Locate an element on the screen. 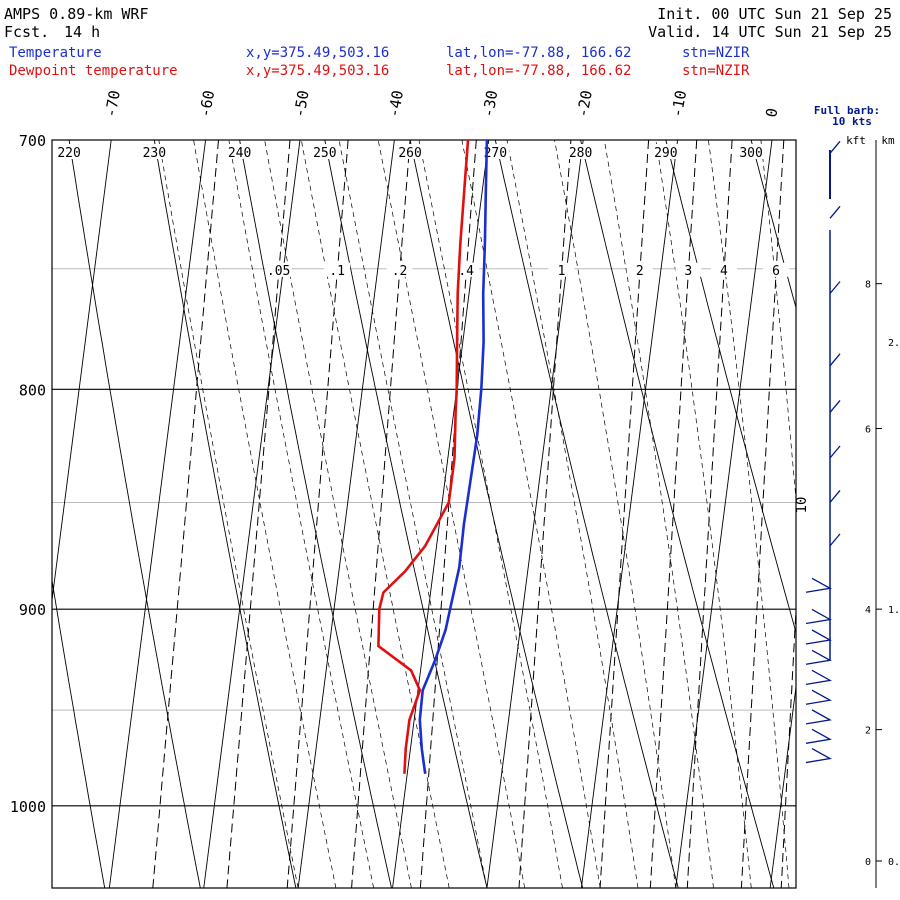  mixing-ratio-label: .05 is located at coordinates (278, 271).